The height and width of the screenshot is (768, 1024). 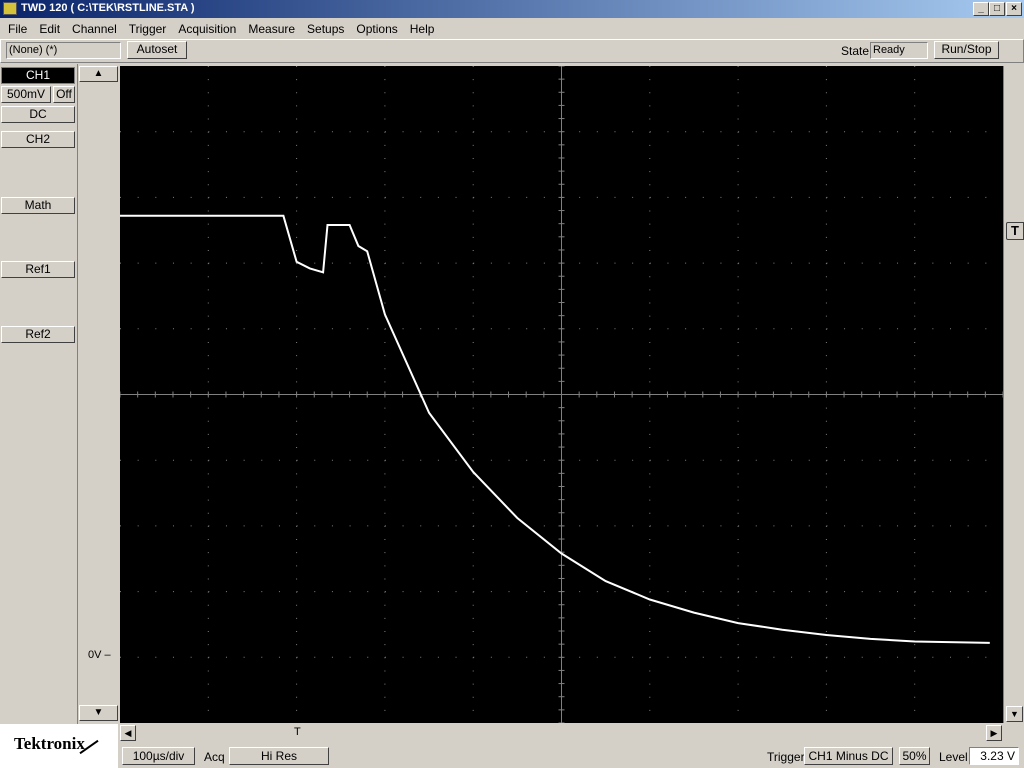 What do you see at coordinates (297, 732) in the screenshot?
I see `trigger-position-marker: T` at bounding box center [297, 732].